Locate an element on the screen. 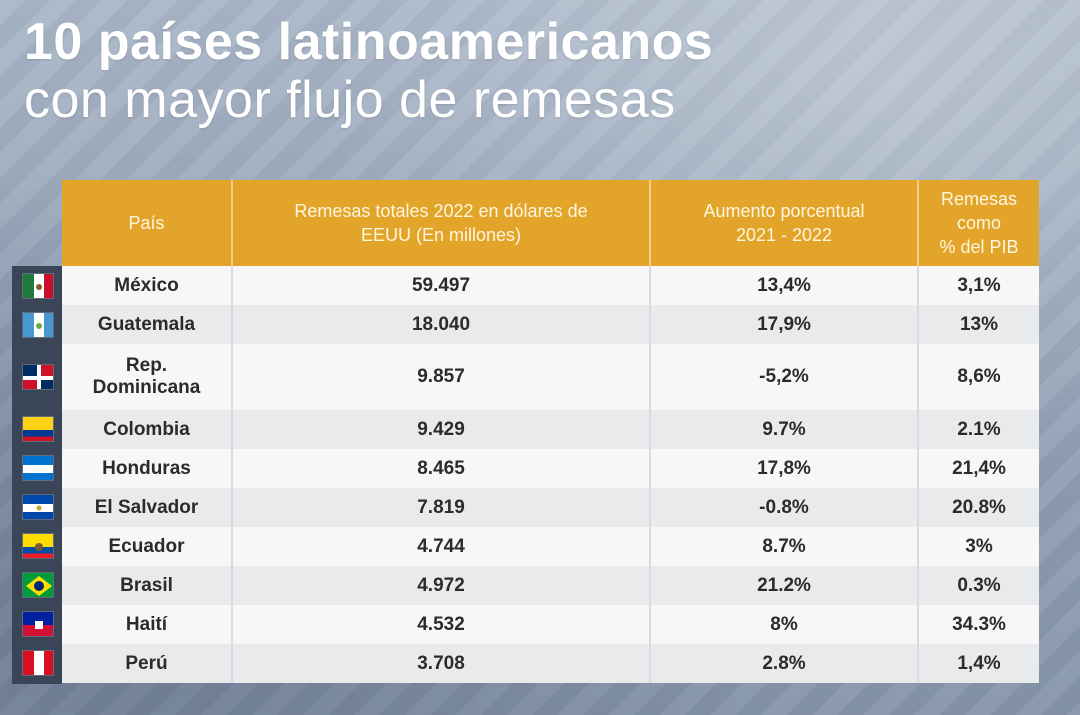  guatemala-flag-icon is located at coordinates (38, 325).